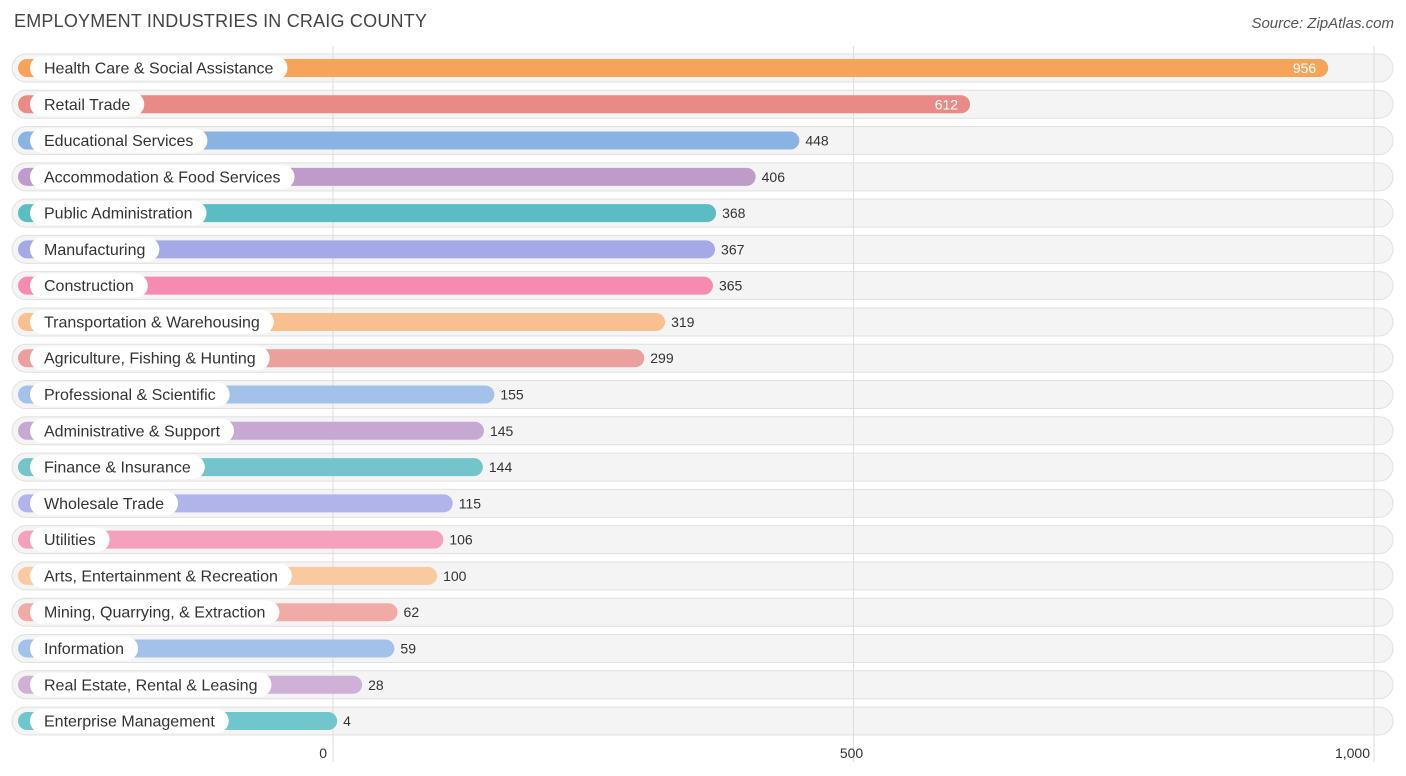  I want to click on category-label: Wholesale Trade, so click(104, 504).